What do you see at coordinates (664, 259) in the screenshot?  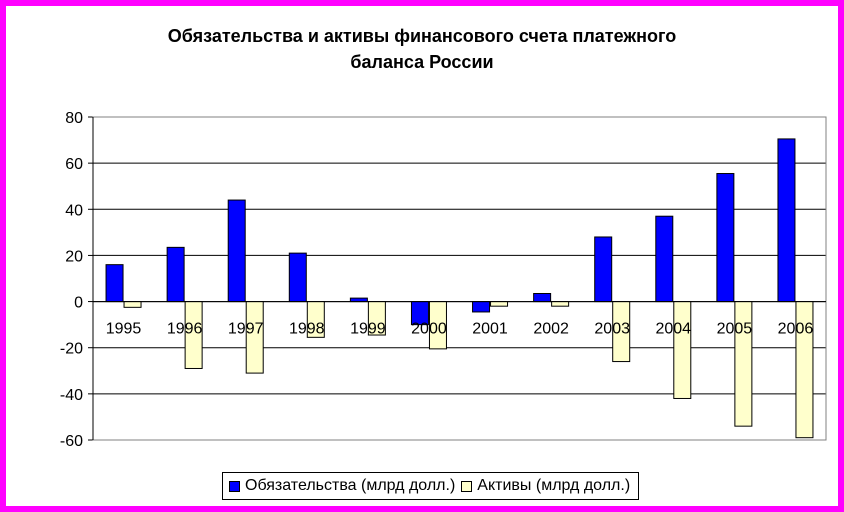 I see `bar-liabilities-2004` at bounding box center [664, 259].